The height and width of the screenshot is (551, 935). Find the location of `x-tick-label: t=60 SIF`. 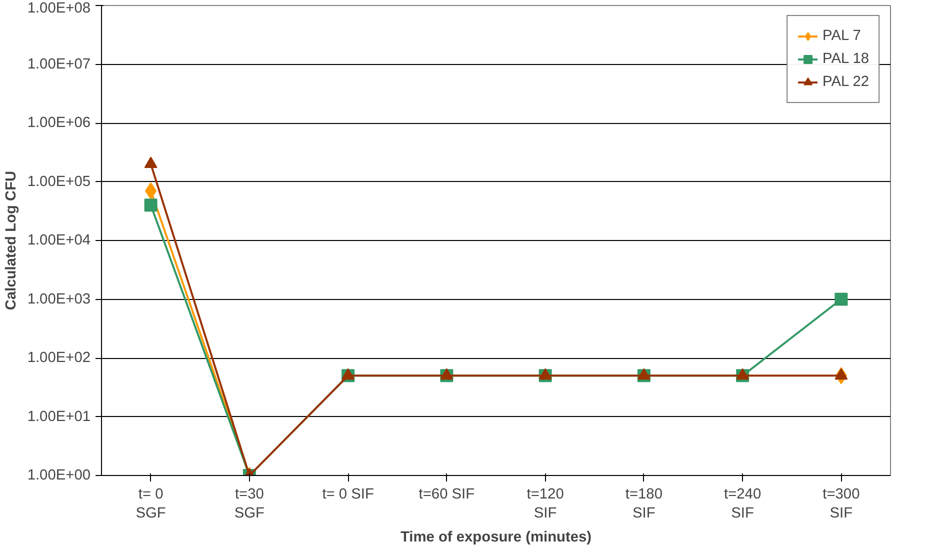

x-tick-label: t=60 SIF is located at coordinates (446, 494).